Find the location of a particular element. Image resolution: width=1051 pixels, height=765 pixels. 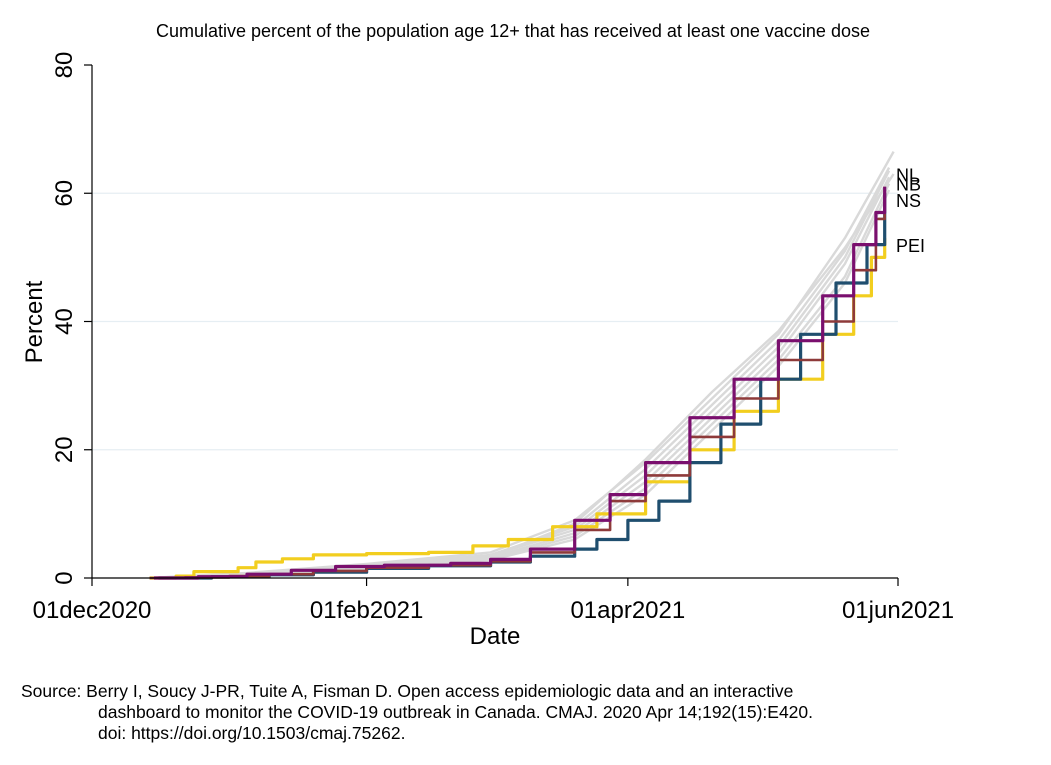

y-tick-label-80: 80 is located at coordinates (64, 65).